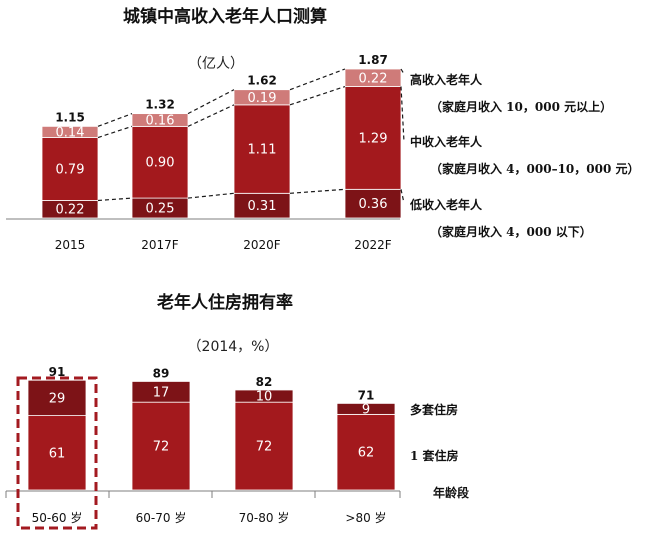  I want to click on bar-60-70 岁-seg-0, so click(161, 446).